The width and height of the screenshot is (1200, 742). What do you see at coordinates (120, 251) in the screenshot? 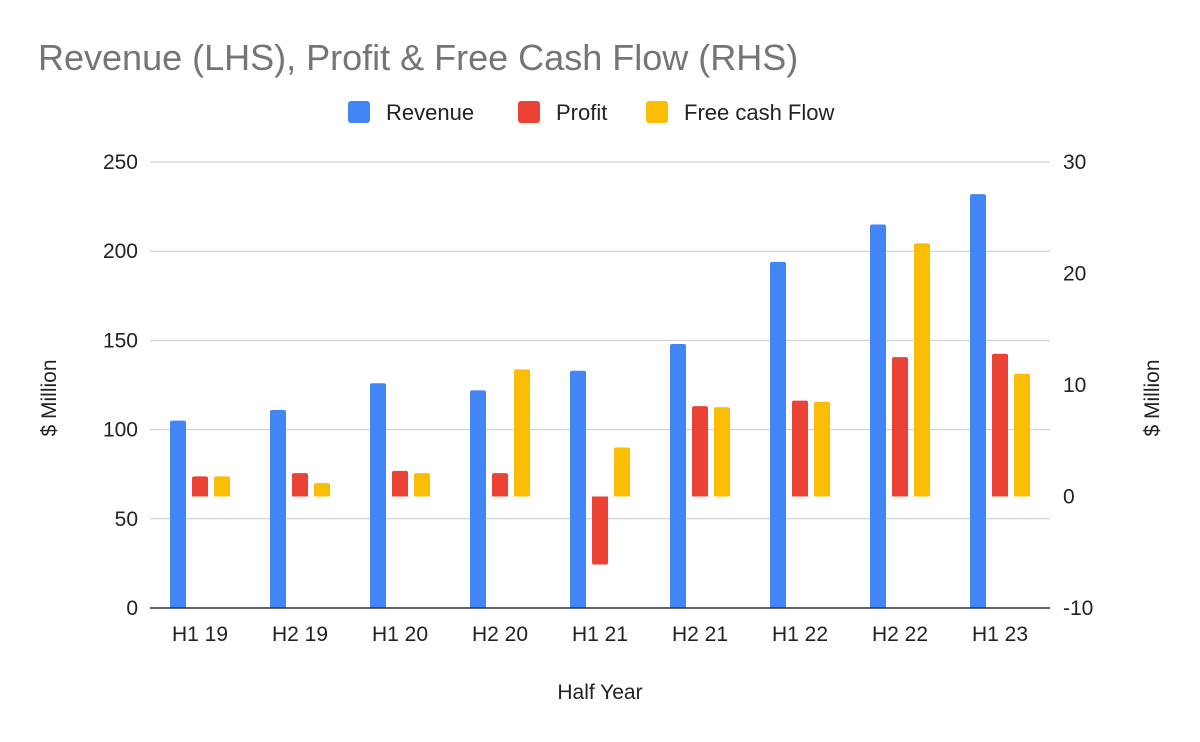
I see `y-left-tick-label: 200` at bounding box center [120, 251].